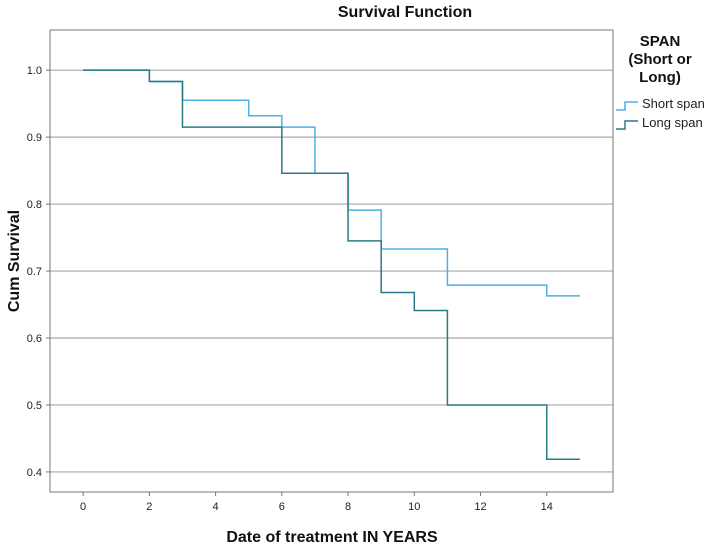  What do you see at coordinates (547, 507) in the screenshot?
I see `x-tick-label: 14` at bounding box center [547, 507].